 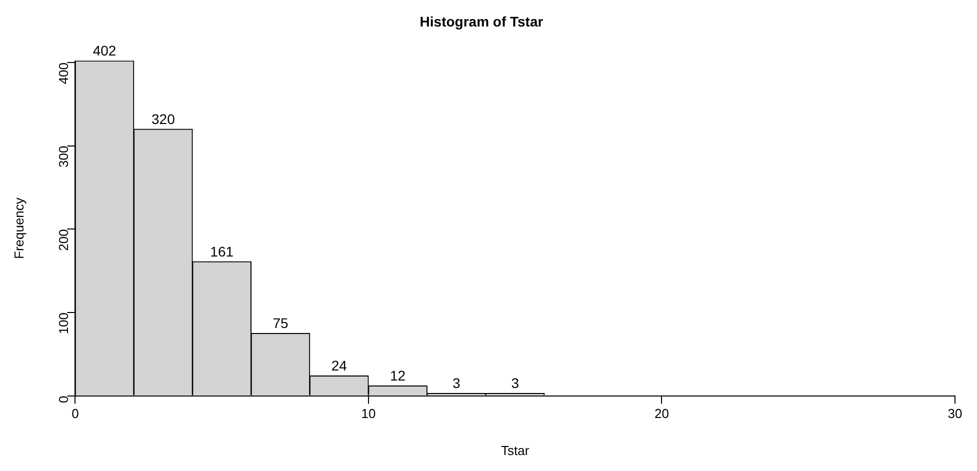 I want to click on data-label: 320, so click(x=164, y=118).